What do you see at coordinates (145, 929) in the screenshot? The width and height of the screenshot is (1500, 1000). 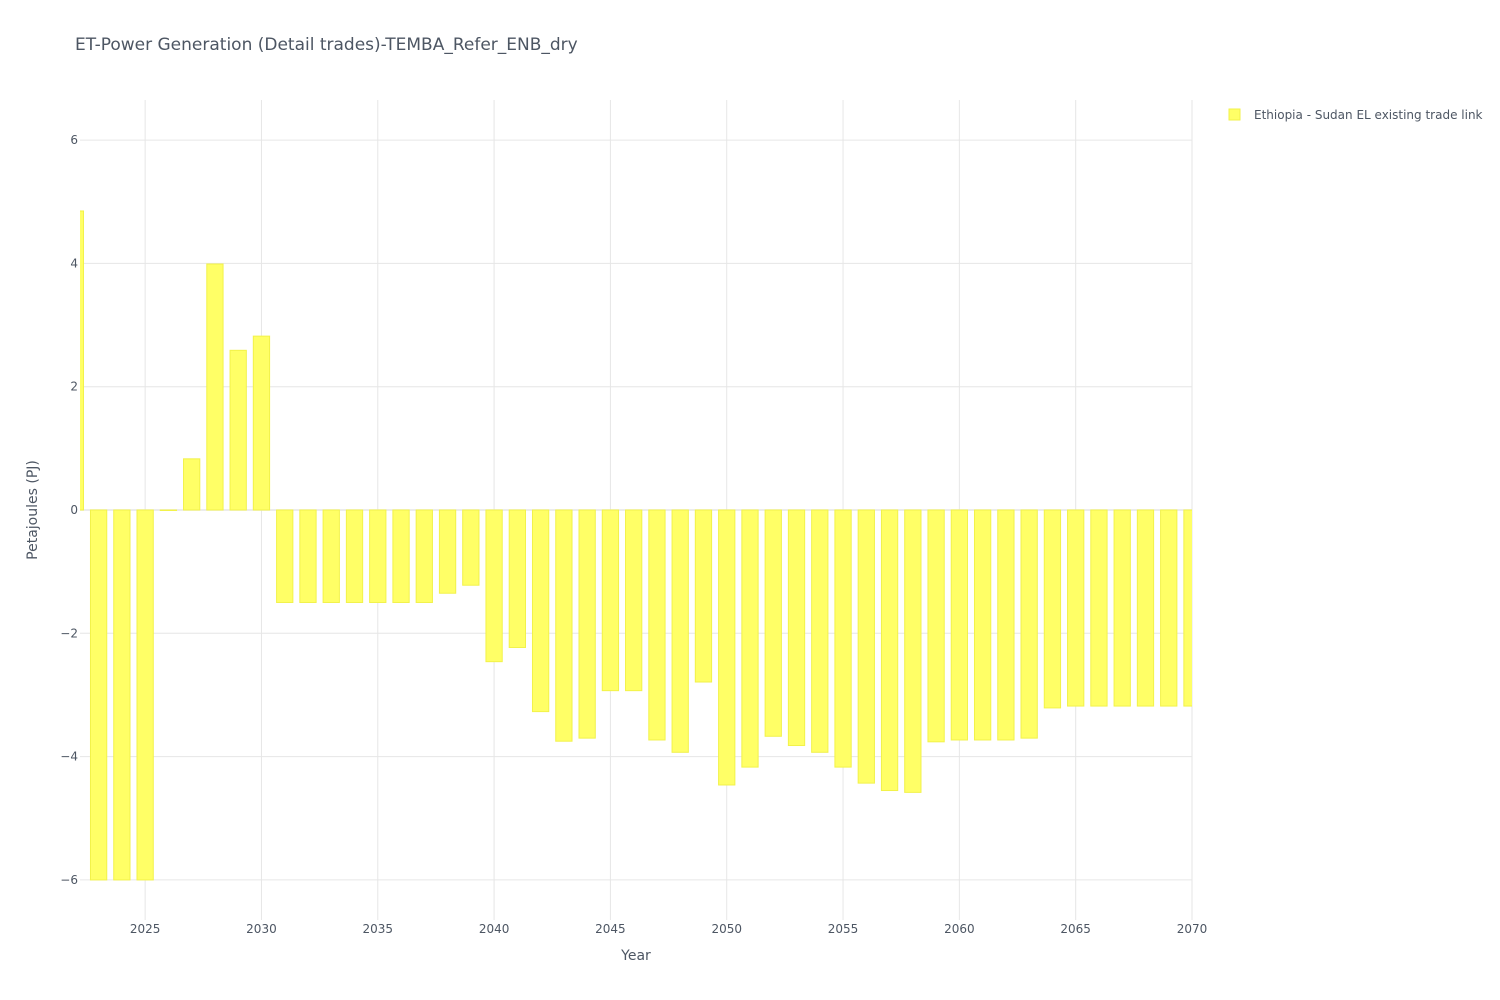 I see `x-tick-label: 2025` at bounding box center [145, 929].